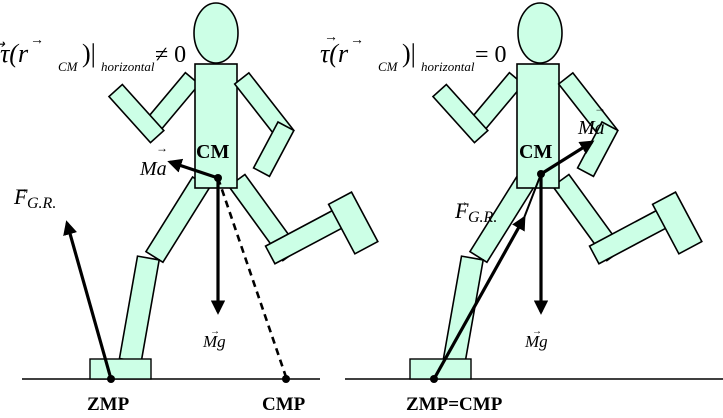  I want to click on left-front-forearm, so click(273, 149).